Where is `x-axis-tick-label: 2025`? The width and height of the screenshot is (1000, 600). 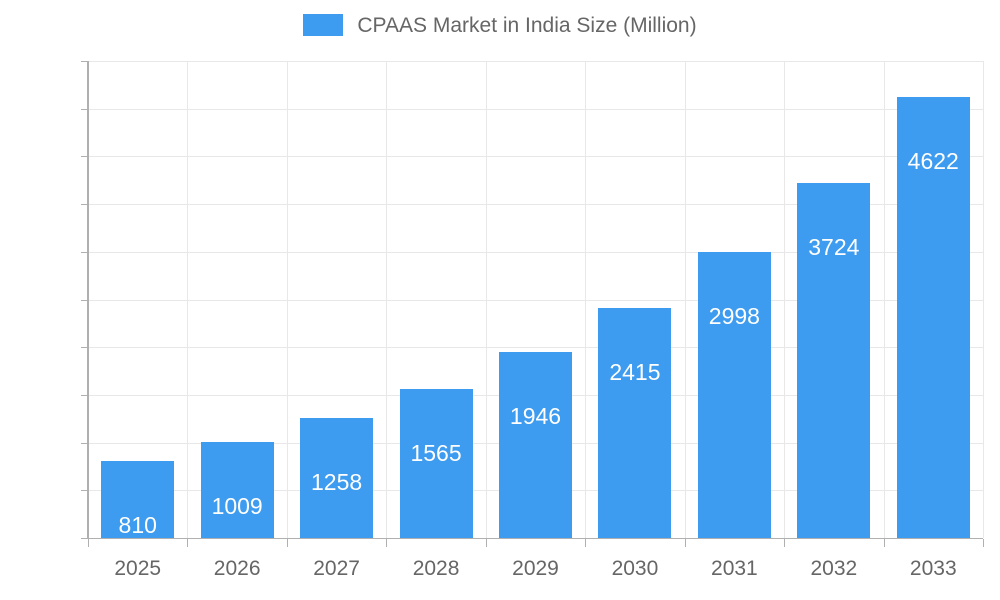 x-axis-tick-label: 2025 is located at coordinates (138, 568).